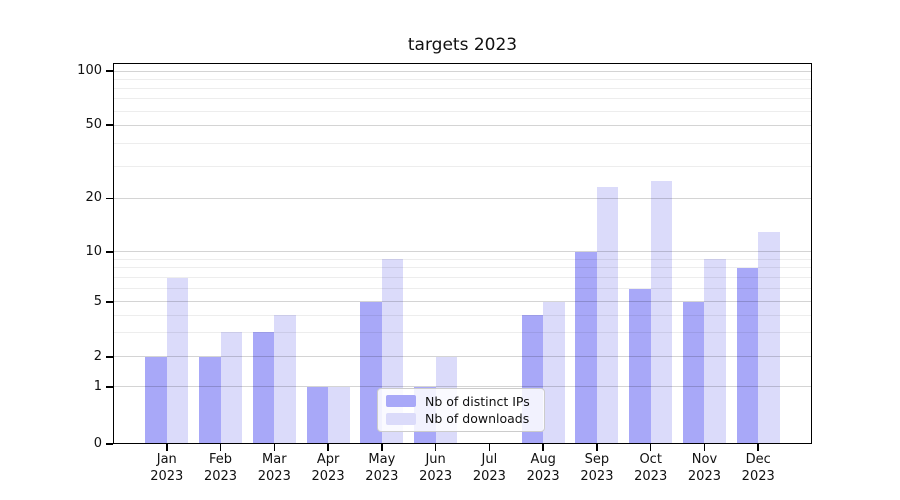 The height and width of the screenshot is (500, 900). What do you see at coordinates (489, 459) in the screenshot?
I see `x-tick-month: Jul` at bounding box center [489, 459].